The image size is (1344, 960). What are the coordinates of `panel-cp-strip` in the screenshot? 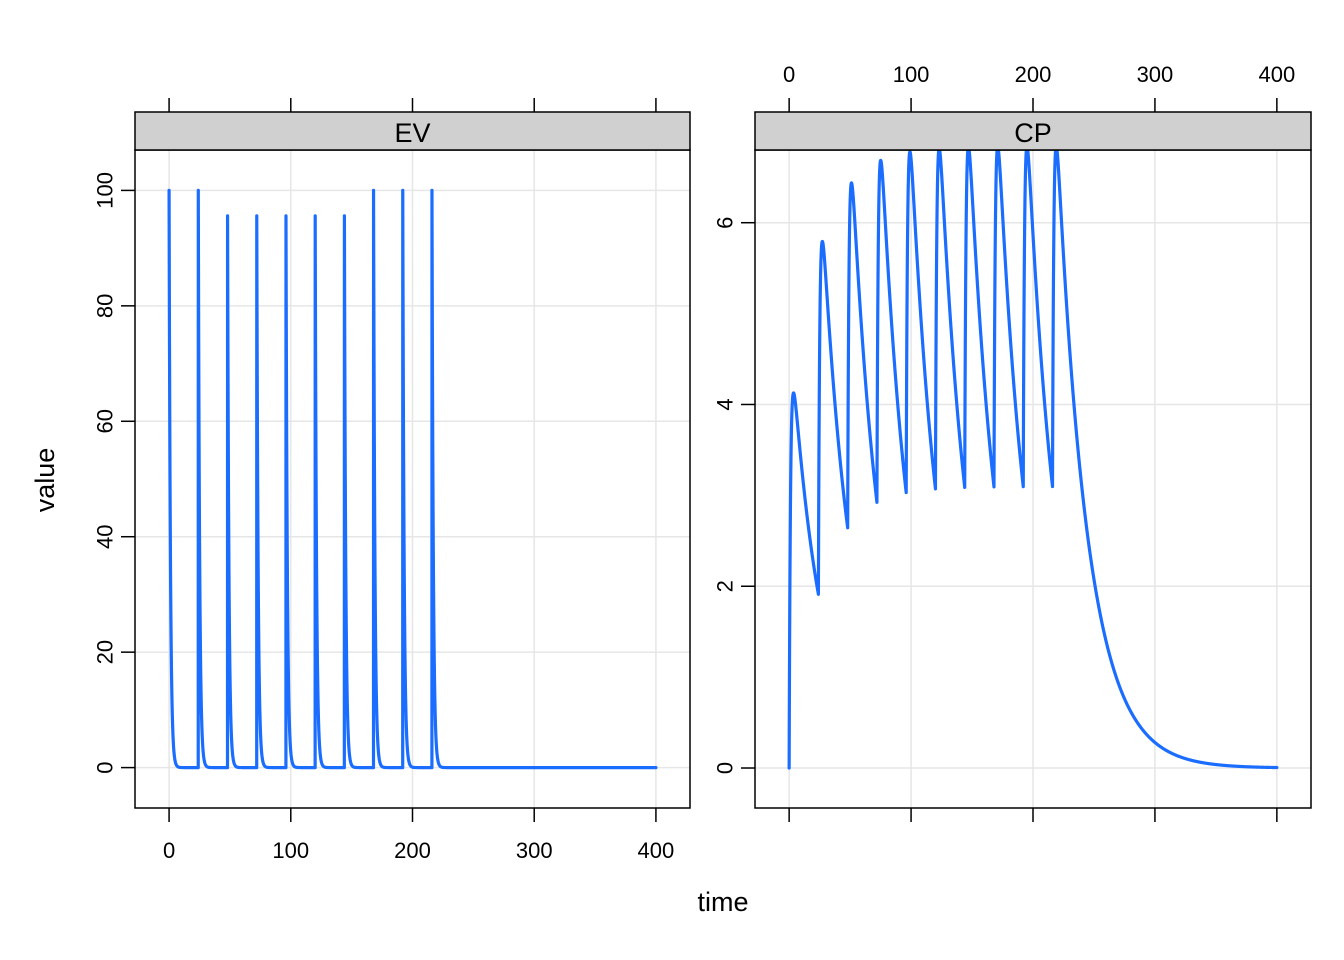 It's located at (1033, 131).